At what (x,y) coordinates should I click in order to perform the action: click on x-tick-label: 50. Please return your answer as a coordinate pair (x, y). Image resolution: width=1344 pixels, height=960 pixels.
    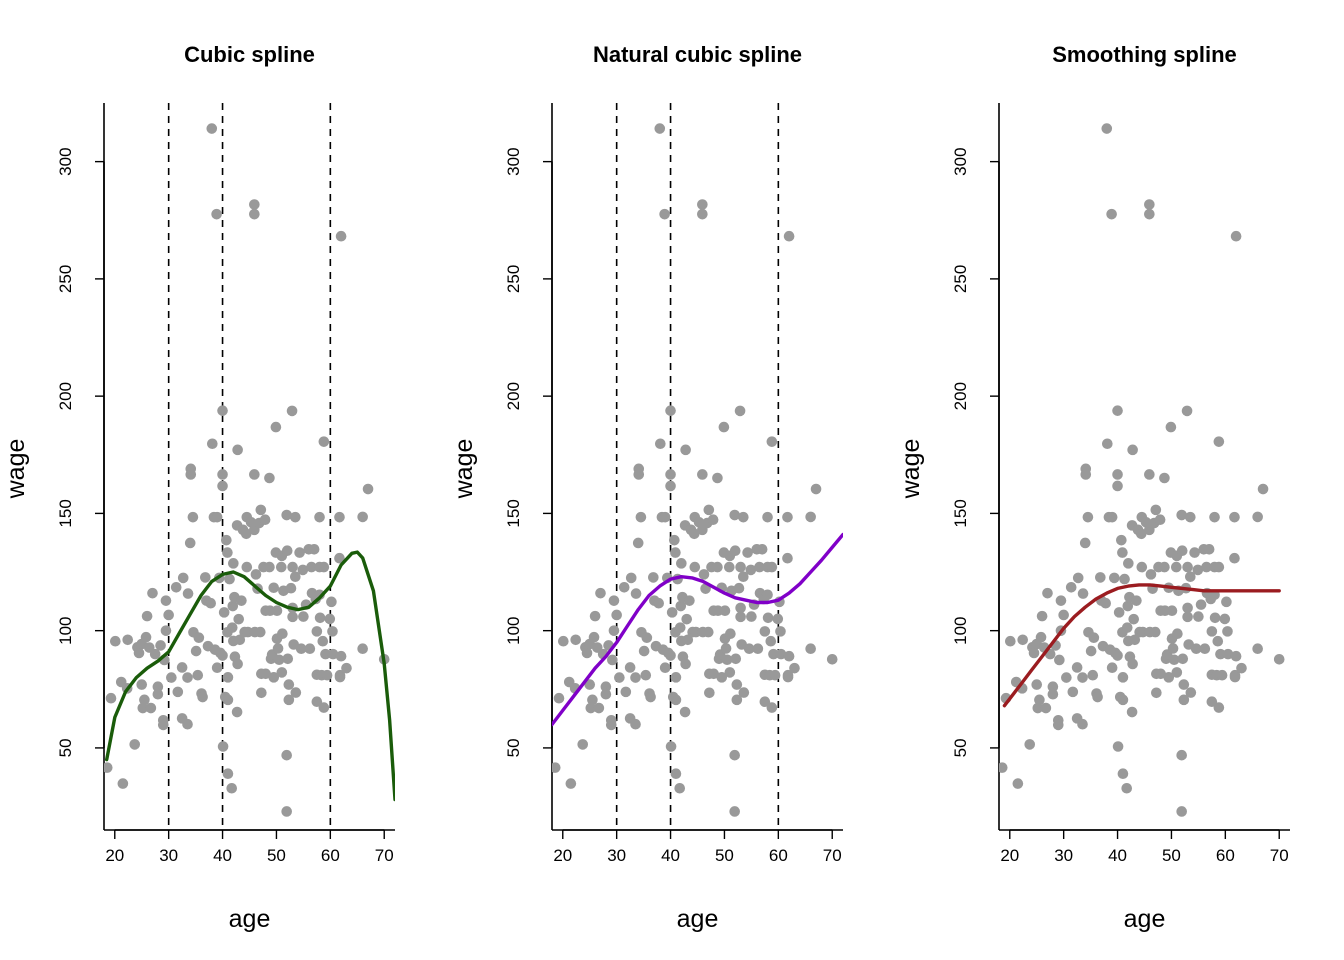
    Looking at the image, I should click on (1171, 855).